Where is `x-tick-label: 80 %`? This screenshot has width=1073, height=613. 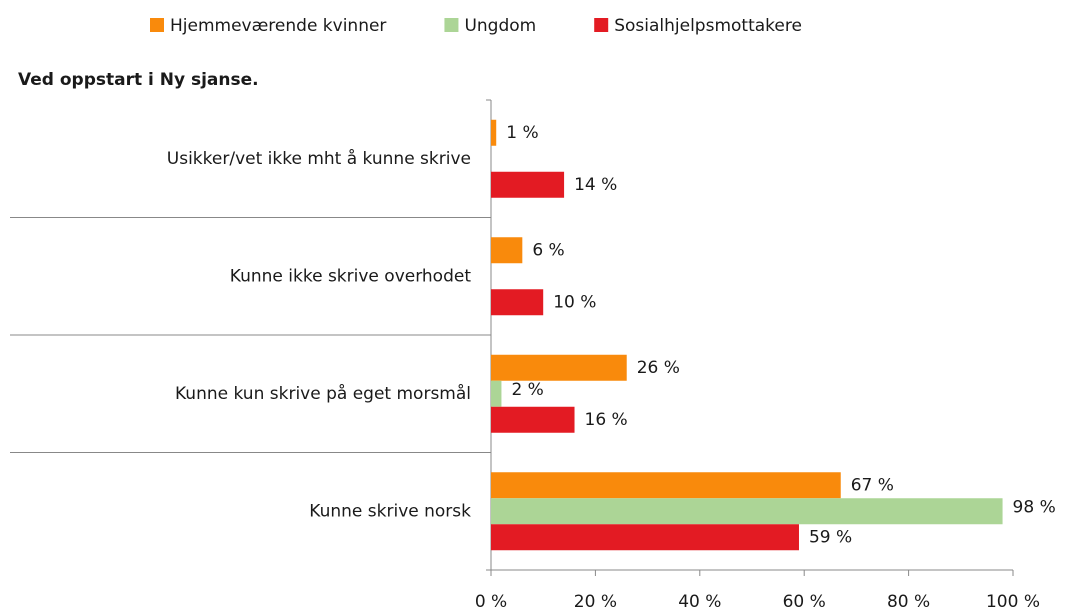 x-tick-label: 80 % is located at coordinates (908, 602).